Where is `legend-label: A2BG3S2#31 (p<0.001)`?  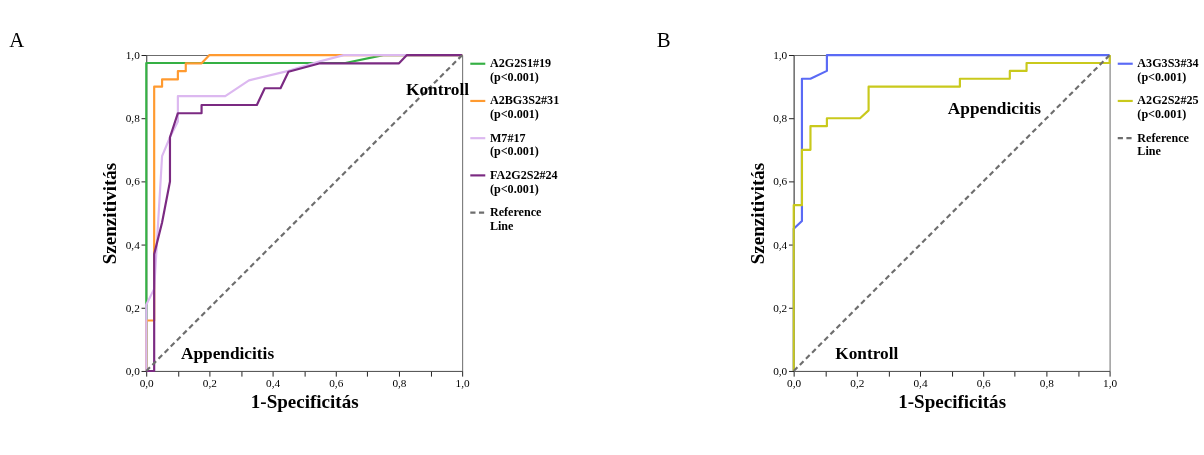 legend-label: A2BG3S2#31 (p<0.001) is located at coordinates (524, 107).